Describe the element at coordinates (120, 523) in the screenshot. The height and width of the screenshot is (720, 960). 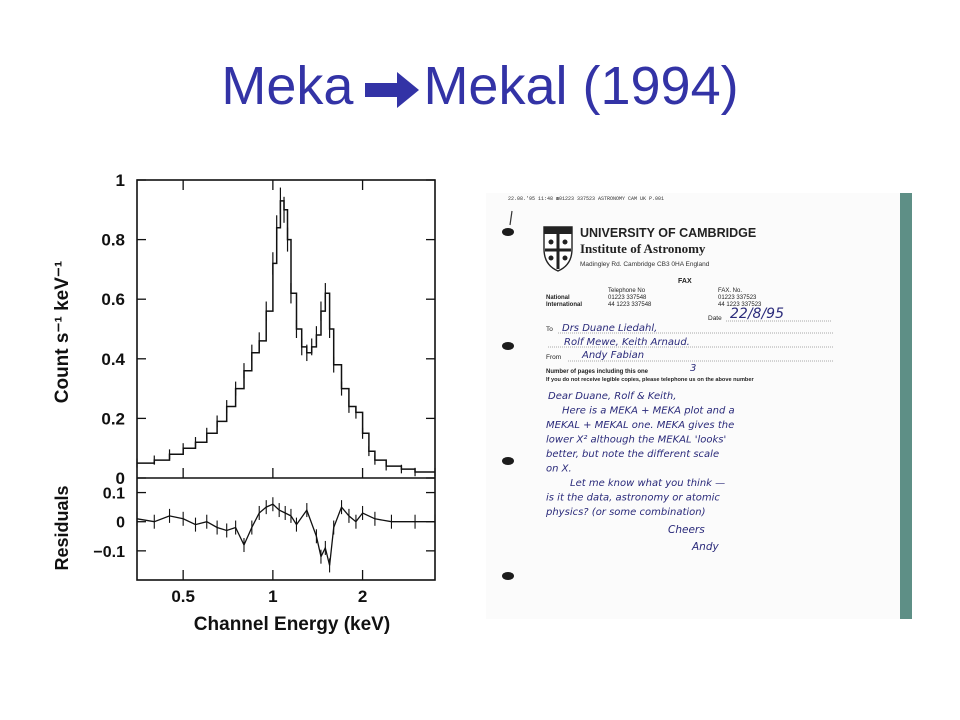
I see `residual-tick-label: 0` at that location.